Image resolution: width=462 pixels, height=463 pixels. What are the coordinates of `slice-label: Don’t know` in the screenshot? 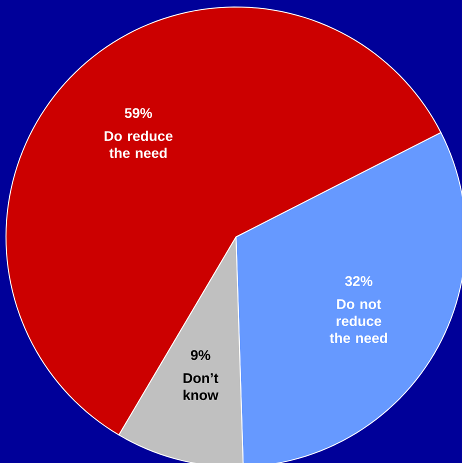 It's located at (201, 386).